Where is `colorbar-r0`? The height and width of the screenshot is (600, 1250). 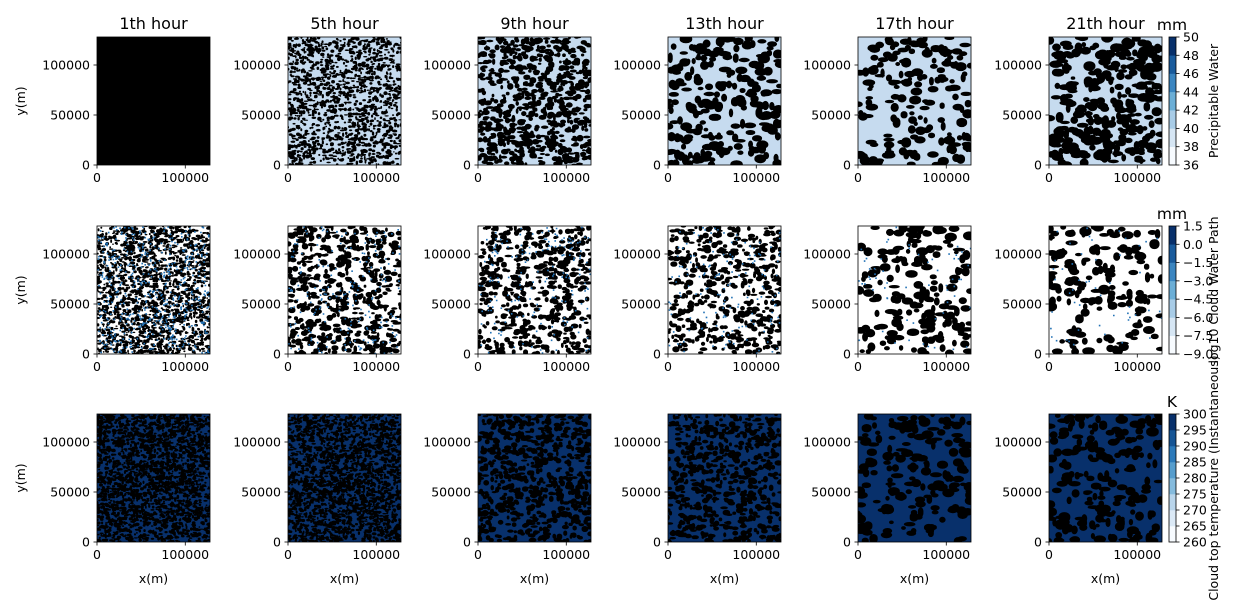
colorbar-r0 is located at coordinates (1174, 101).